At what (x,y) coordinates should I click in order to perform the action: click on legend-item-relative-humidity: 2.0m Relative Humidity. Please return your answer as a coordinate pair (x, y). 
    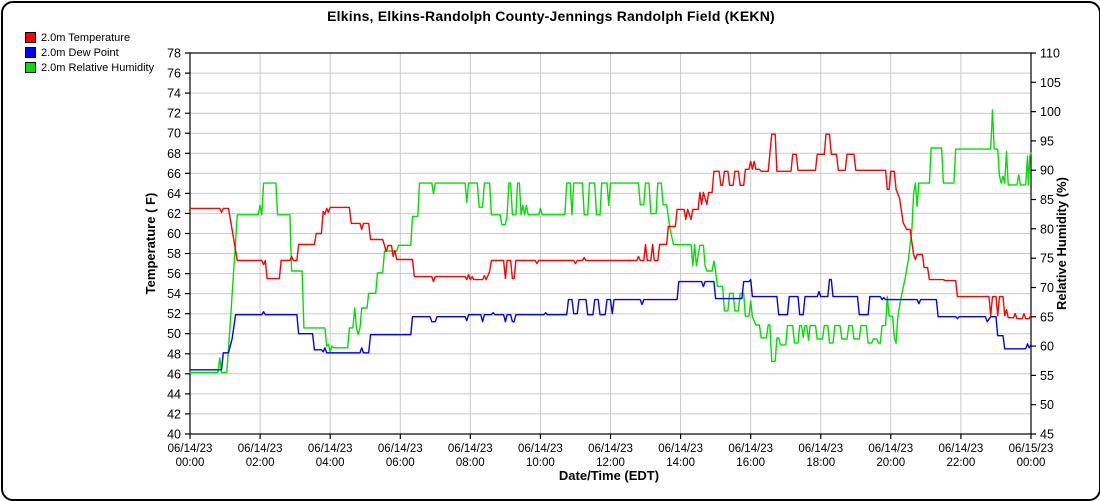
    Looking at the image, I should click on (89, 67).